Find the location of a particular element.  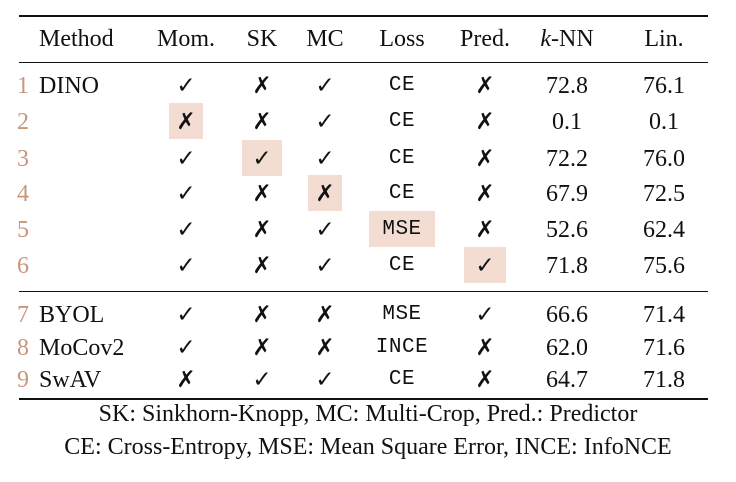

header-sk: SK is located at coordinates (262, 39).